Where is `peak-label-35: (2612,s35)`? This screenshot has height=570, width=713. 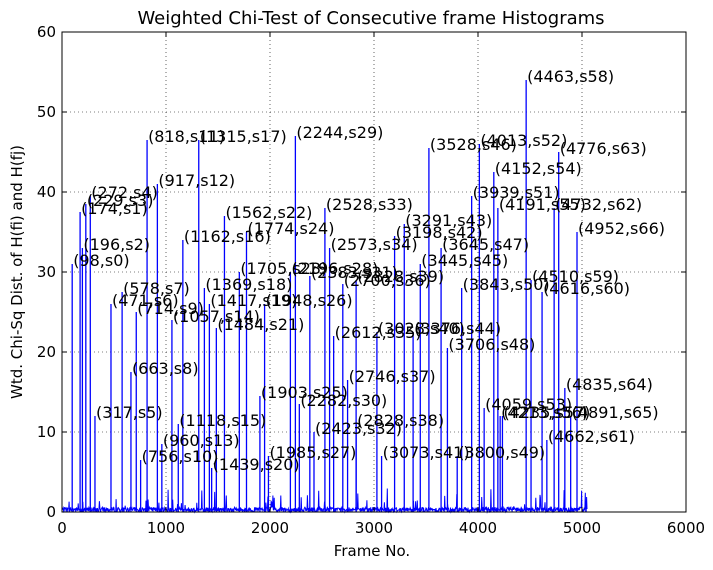
peak-label-35: (2612,s35) is located at coordinates (378, 332).